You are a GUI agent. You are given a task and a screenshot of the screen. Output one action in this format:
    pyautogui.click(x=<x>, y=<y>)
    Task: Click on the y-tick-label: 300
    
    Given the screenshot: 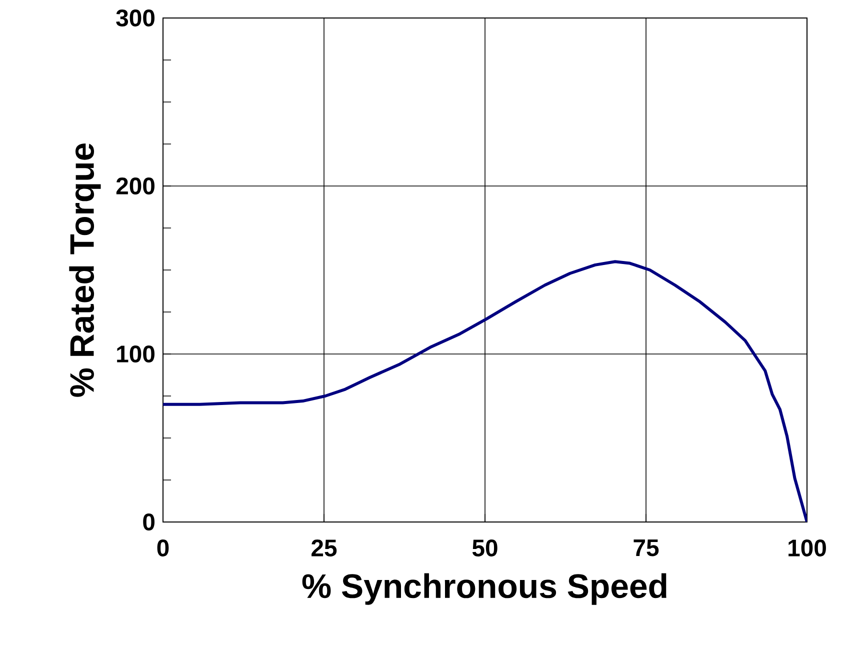 What is the action you would take?
    pyautogui.click(x=135, y=18)
    